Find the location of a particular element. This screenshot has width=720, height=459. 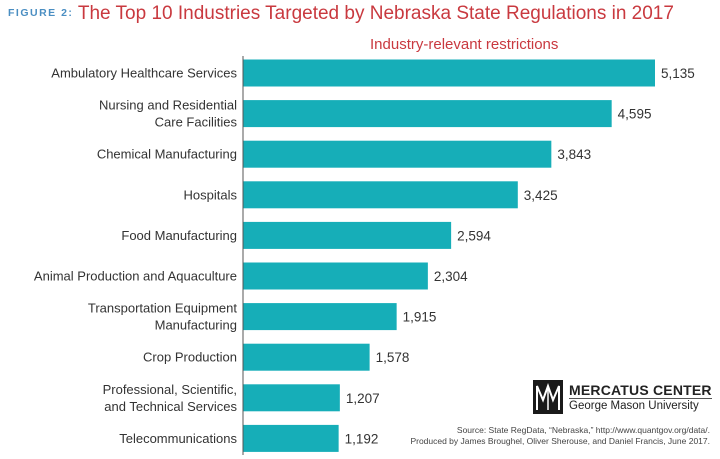

category-label: Chemical Manufacturing is located at coordinates (167, 154).